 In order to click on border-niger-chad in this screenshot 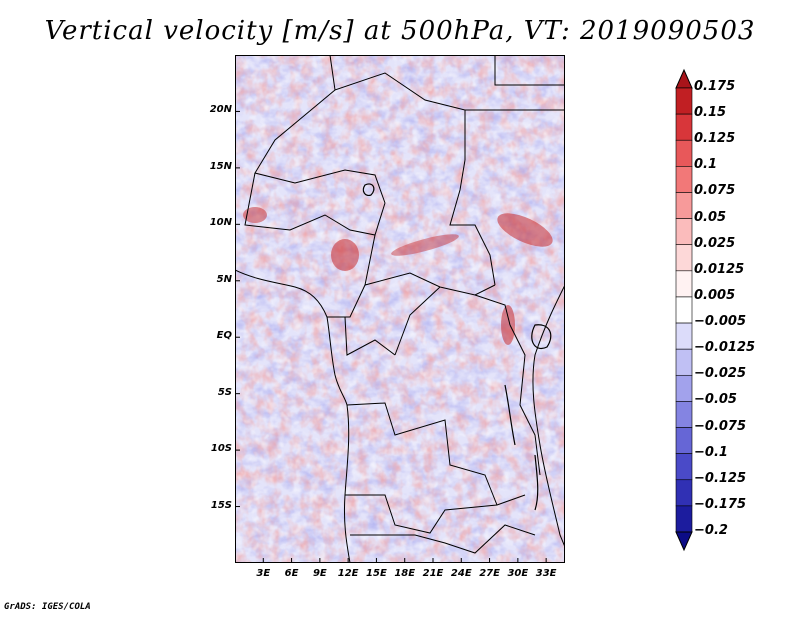, I will do `click(320, 146)`.